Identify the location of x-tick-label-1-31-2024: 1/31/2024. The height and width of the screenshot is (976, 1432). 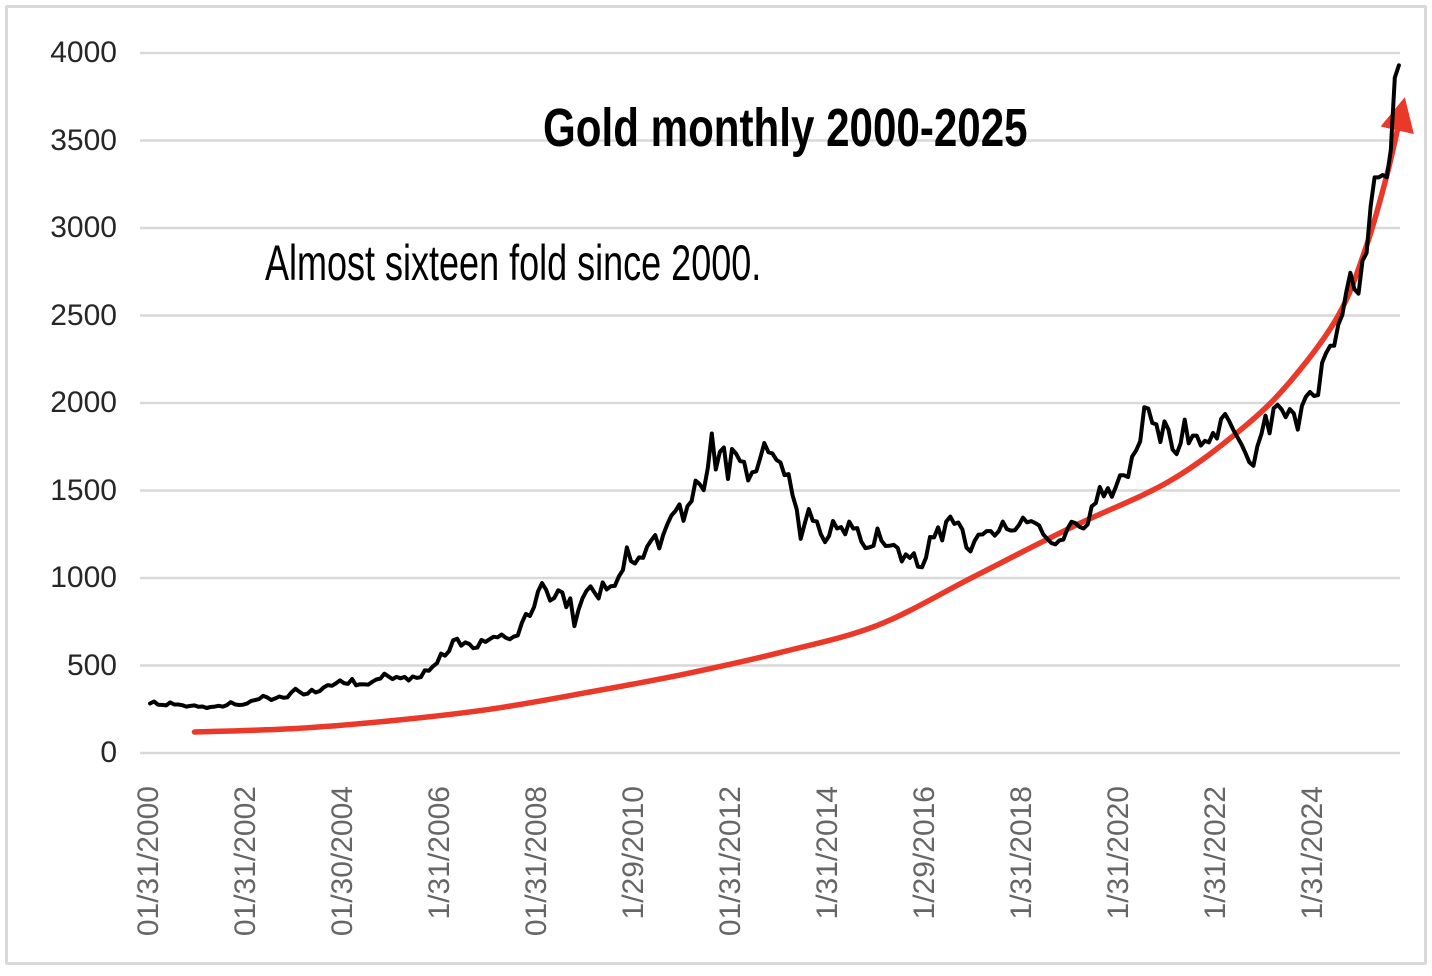
(1312, 853).